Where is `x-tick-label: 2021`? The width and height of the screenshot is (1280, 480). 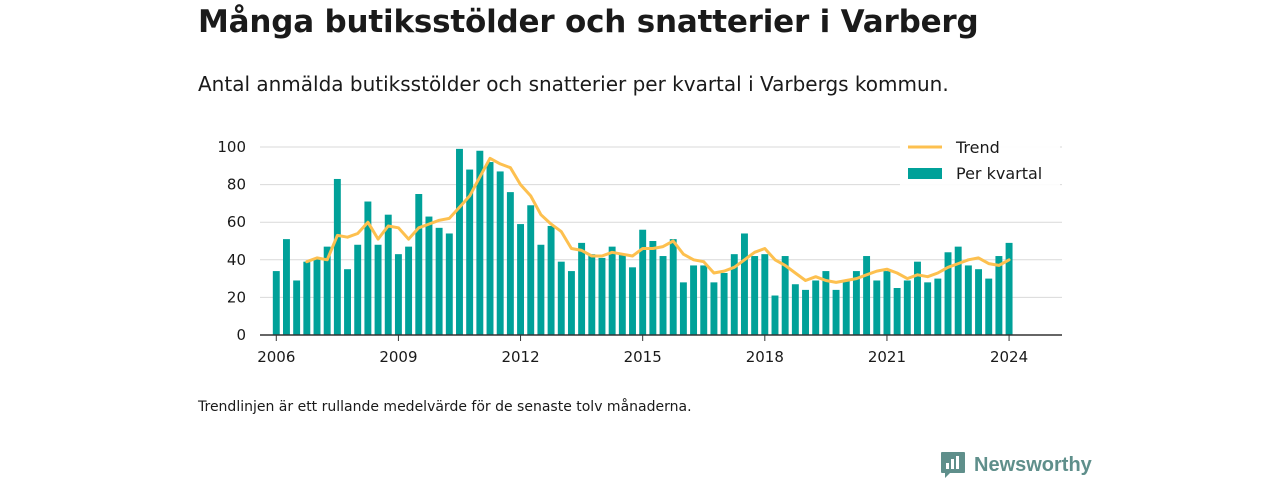
x-tick-label: 2021 is located at coordinates (887, 357).